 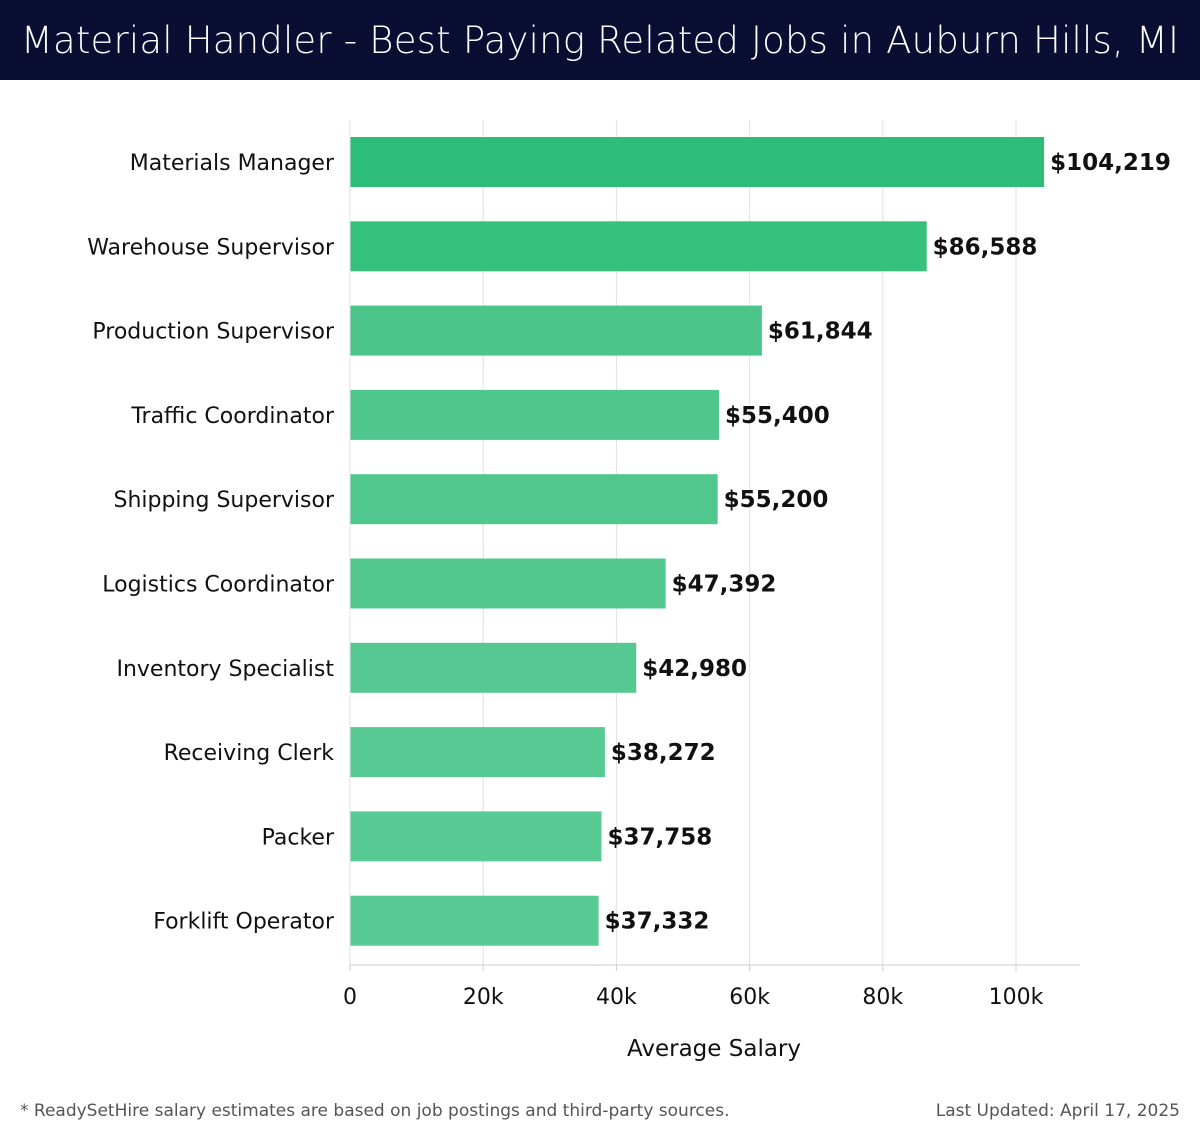 What do you see at coordinates (616, 997) in the screenshot?
I see `x-tick-label: 40k` at bounding box center [616, 997].